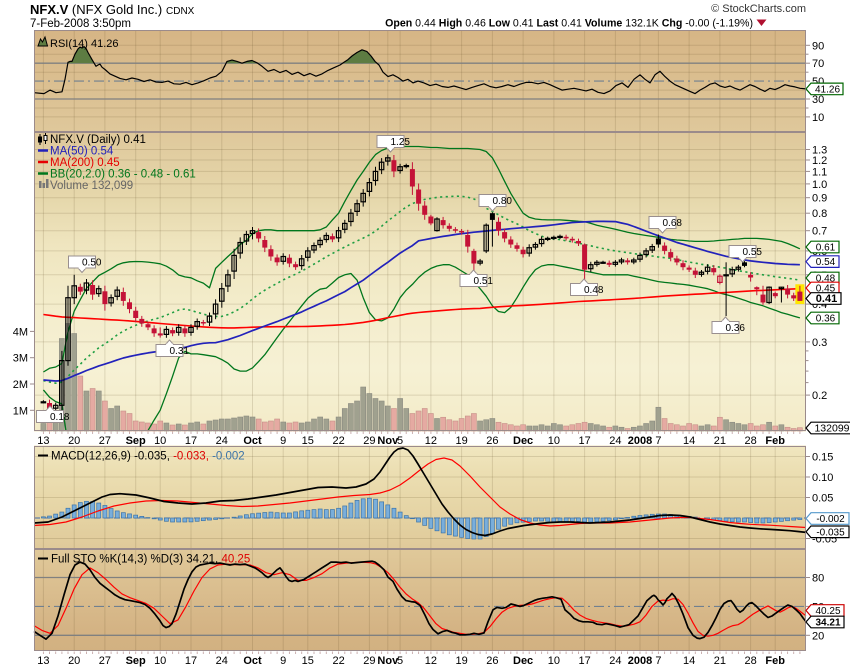 This screenshot has width=850, height=668. I want to click on svg-text:Full STO %K(14,3) %D(3) 34.21,: Full STO %K(14,3) %D(3) 34.21, 40.25, so click(150, 560).